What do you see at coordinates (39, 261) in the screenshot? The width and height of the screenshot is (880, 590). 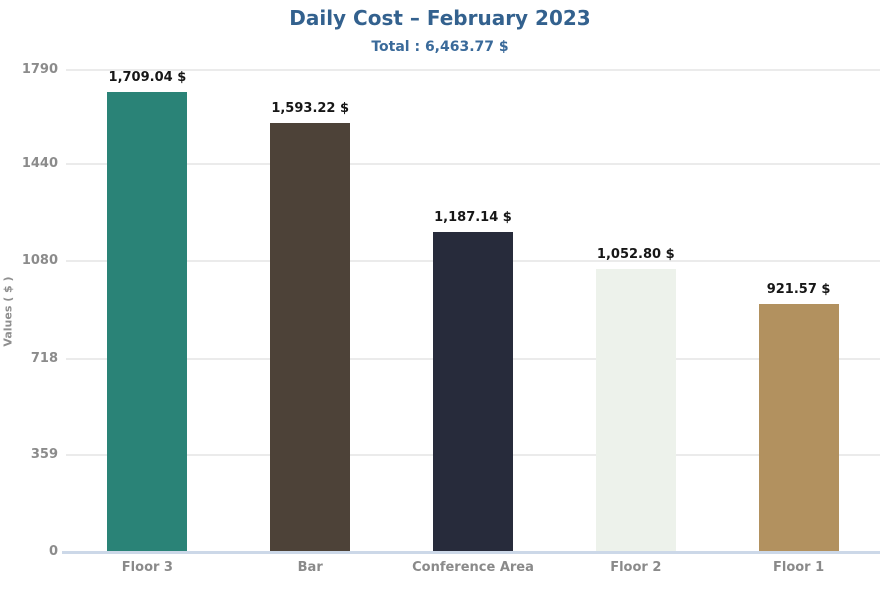 I see `y-tick-label: 1080` at bounding box center [39, 261].